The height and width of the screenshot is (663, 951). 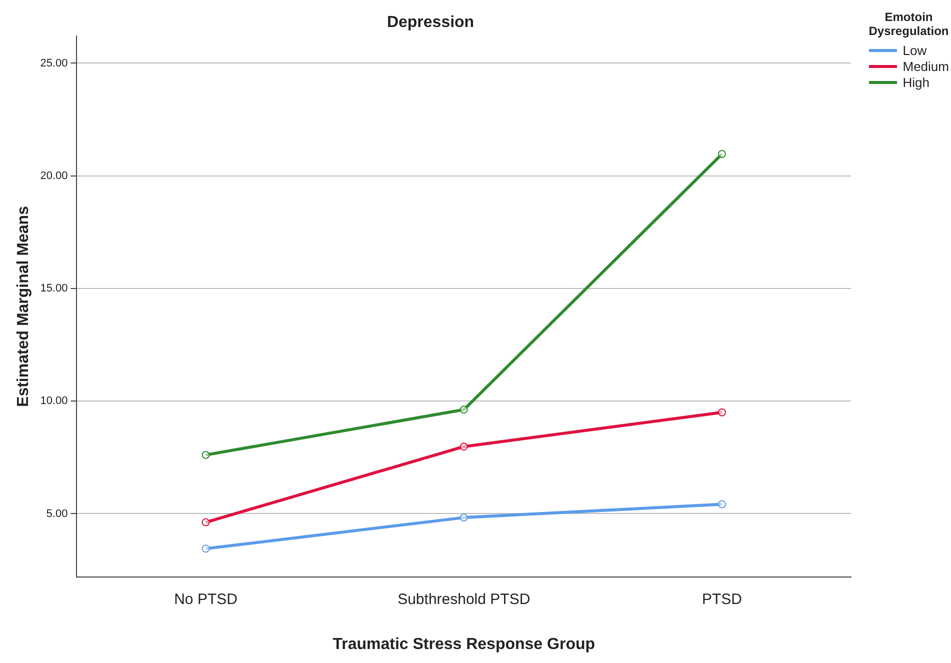 I want to click on y-tick-label: 10.00, so click(x=54, y=401).